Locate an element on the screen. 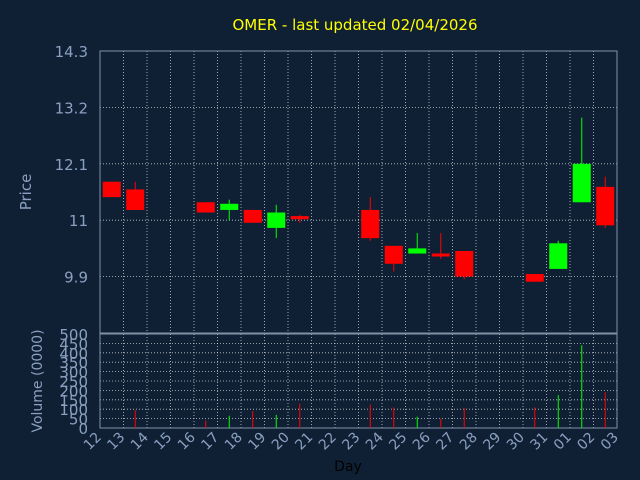 The width and height of the screenshot is (640, 480). volume-bars is located at coordinates (370, 386).